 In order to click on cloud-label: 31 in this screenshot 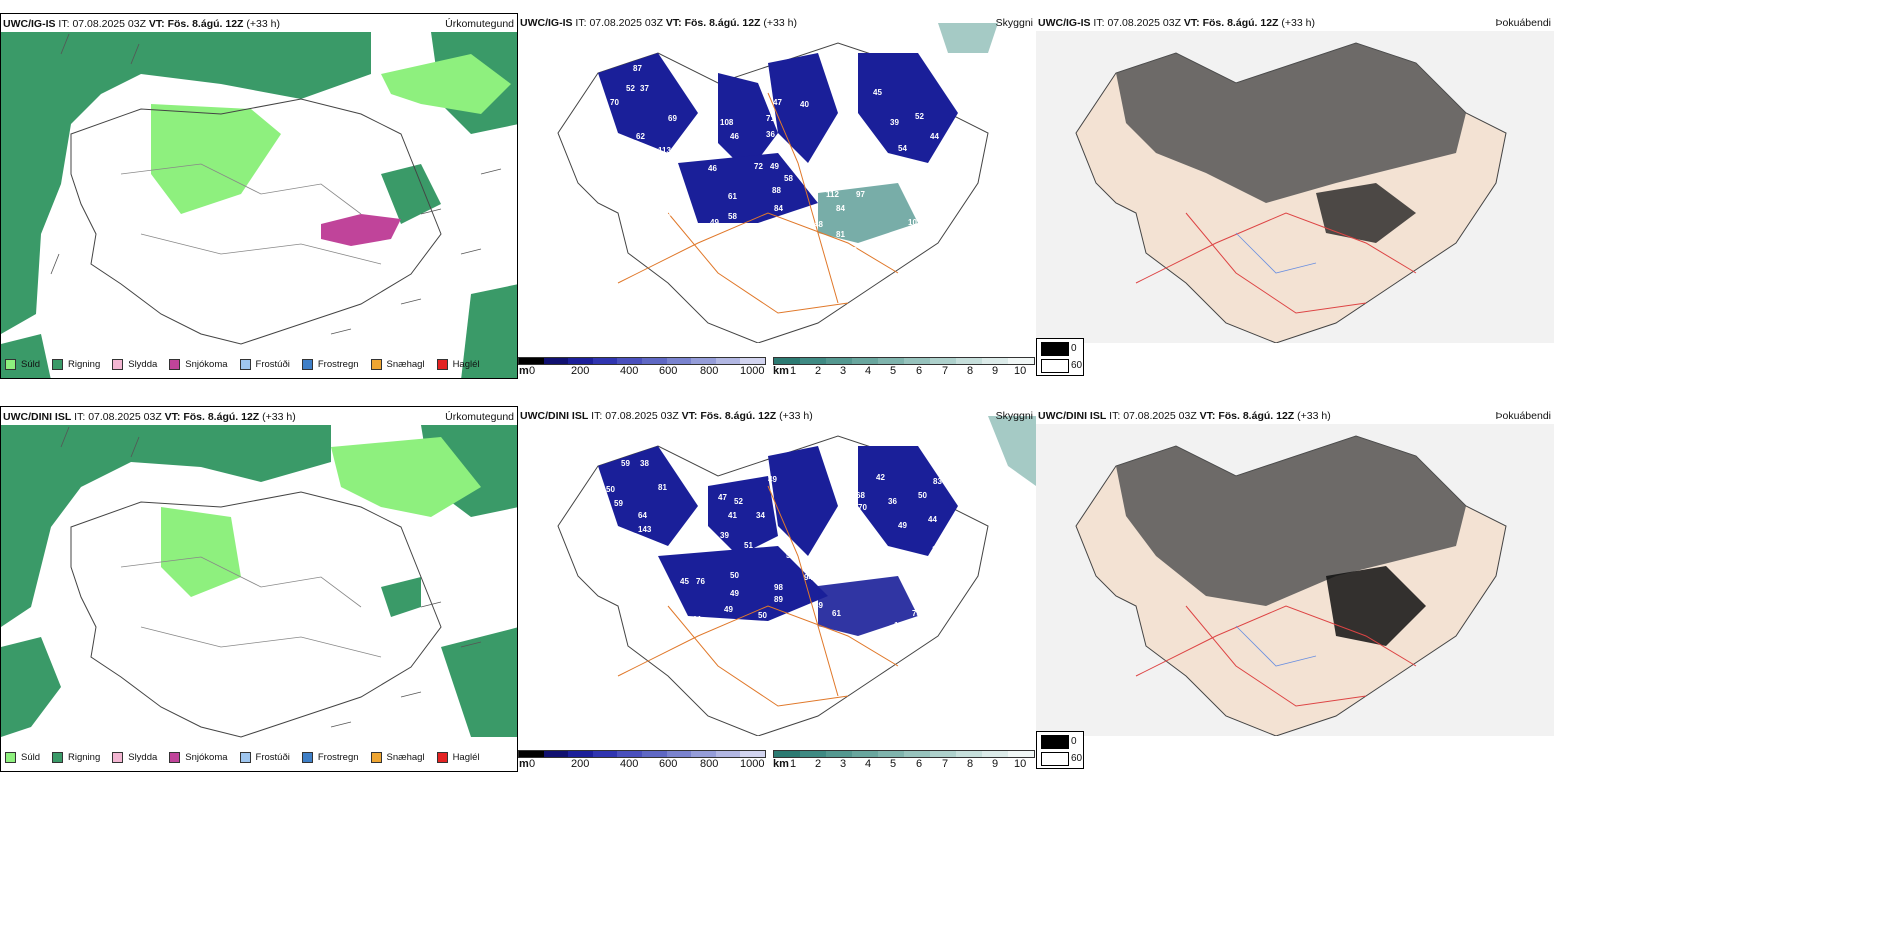, I will do `click(597, 113)`.